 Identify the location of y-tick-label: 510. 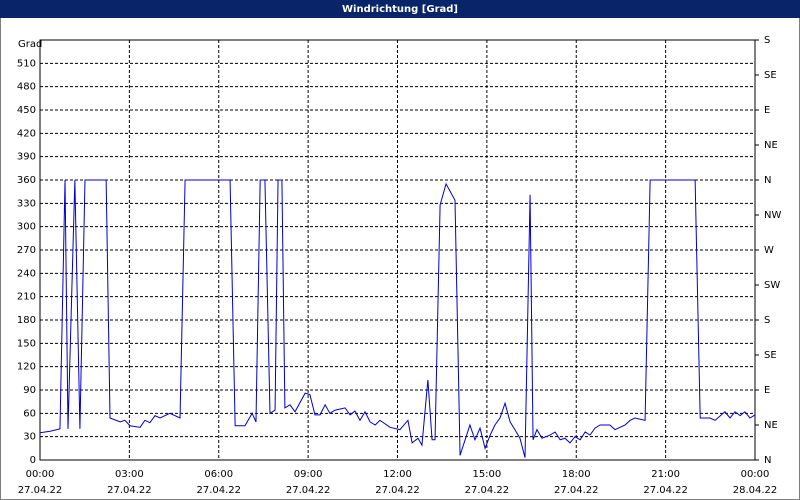
(26, 63).